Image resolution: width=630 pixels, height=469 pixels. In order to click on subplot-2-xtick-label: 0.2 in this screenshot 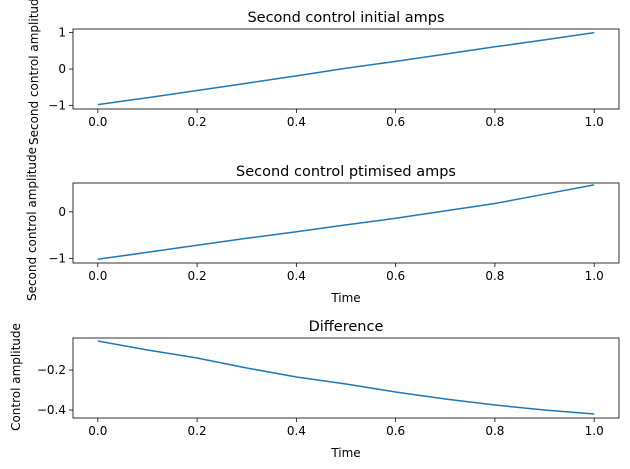, I will do `click(197, 276)`.